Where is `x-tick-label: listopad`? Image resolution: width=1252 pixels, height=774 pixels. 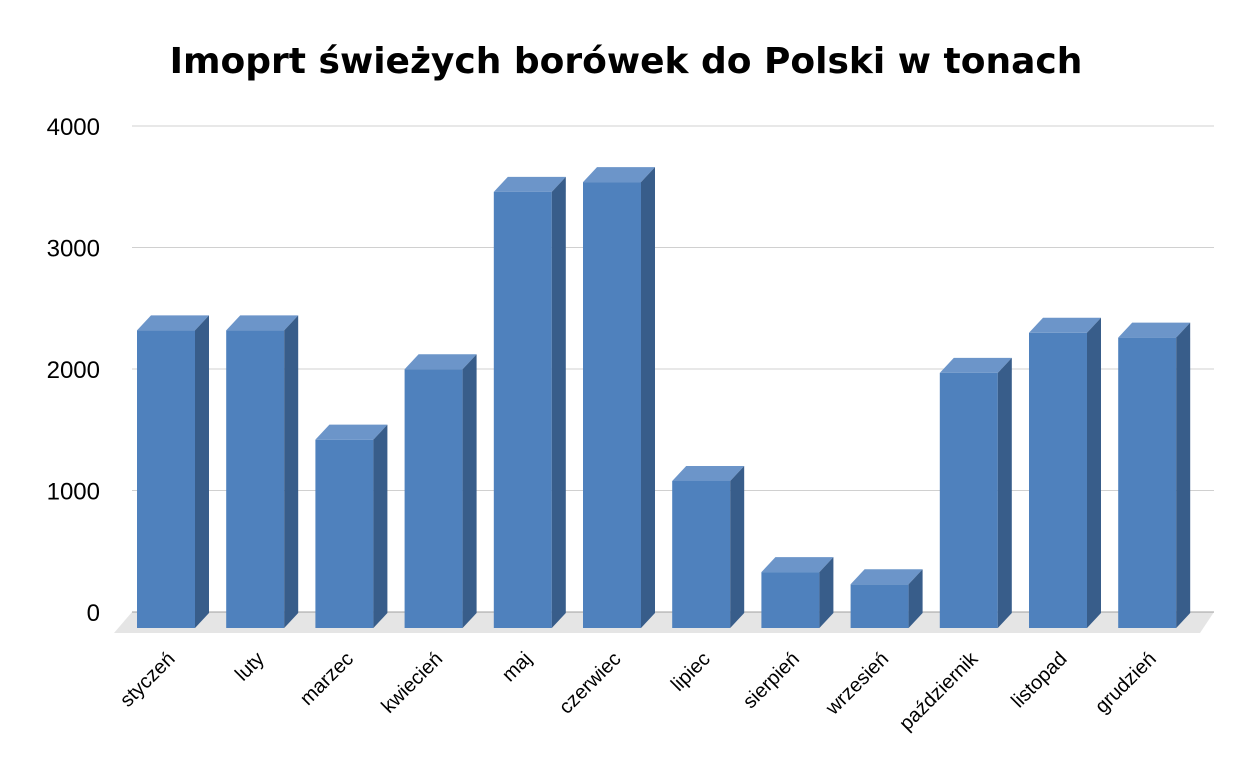 x-tick-label: listopad is located at coordinates (1039, 680).